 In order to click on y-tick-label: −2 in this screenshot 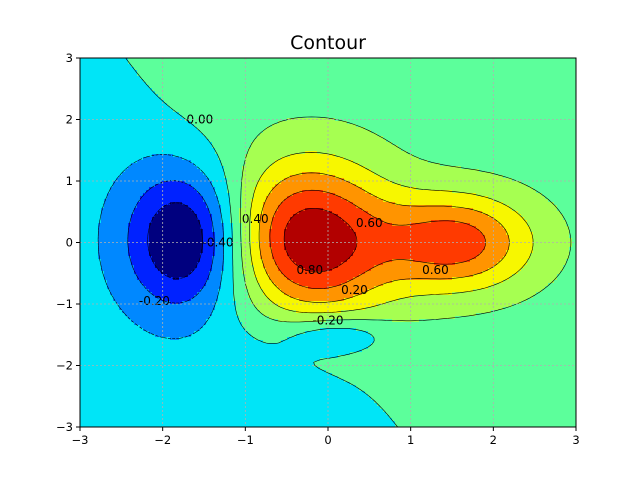, I will do `click(64, 366)`.